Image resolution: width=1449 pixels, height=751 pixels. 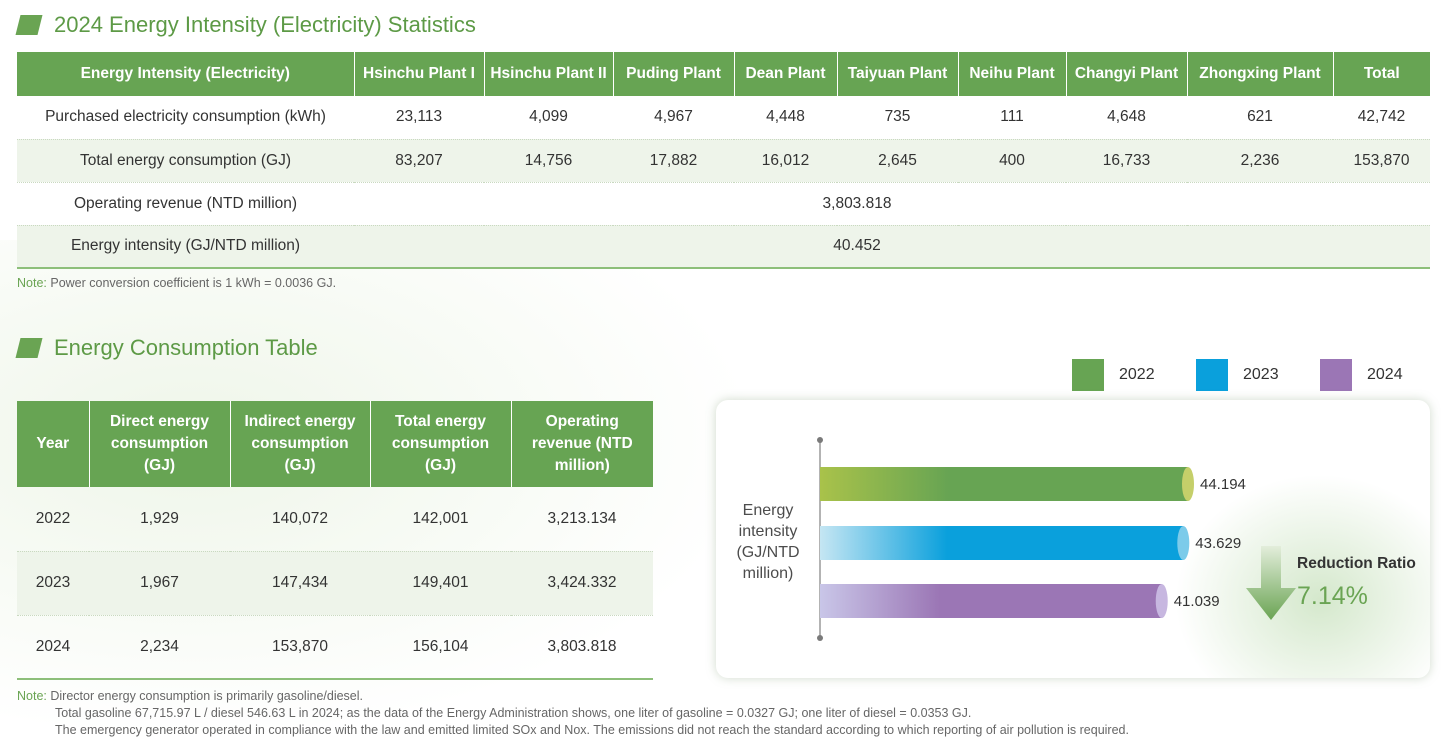 I want to click on down-arrow-icon, so click(x=1271, y=583).